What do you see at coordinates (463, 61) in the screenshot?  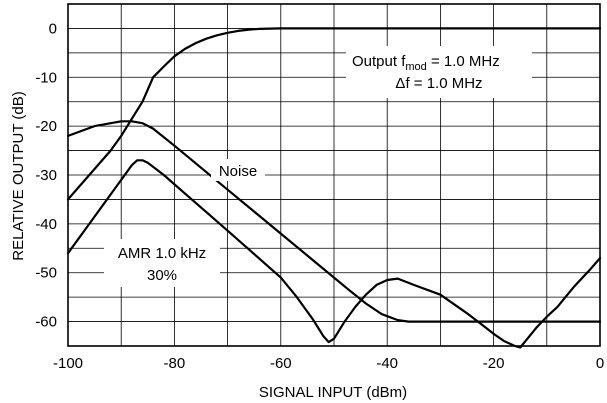 I see `output-suffix: = 1.0 MHz` at bounding box center [463, 61].